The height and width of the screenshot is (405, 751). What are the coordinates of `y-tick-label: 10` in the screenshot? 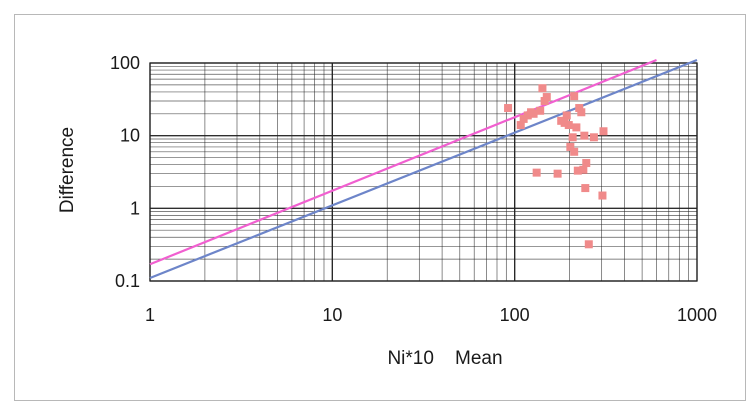 It's located at (130, 136).